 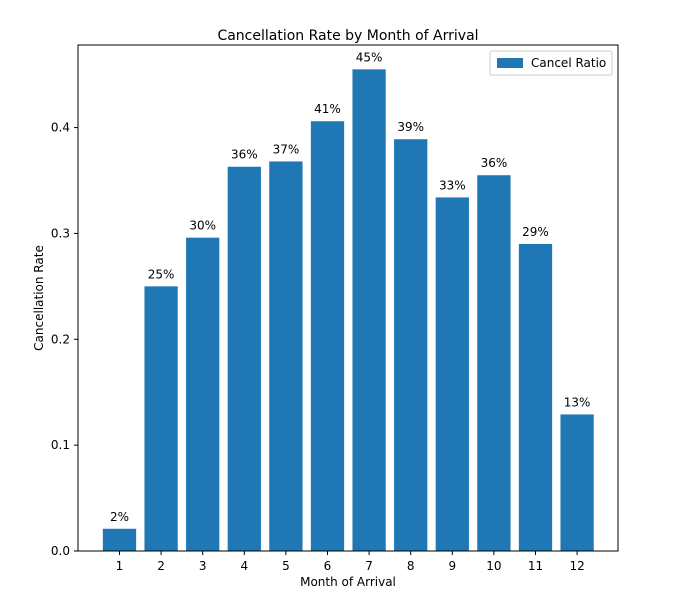 I want to click on legend-box, so click(x=551, y=63).